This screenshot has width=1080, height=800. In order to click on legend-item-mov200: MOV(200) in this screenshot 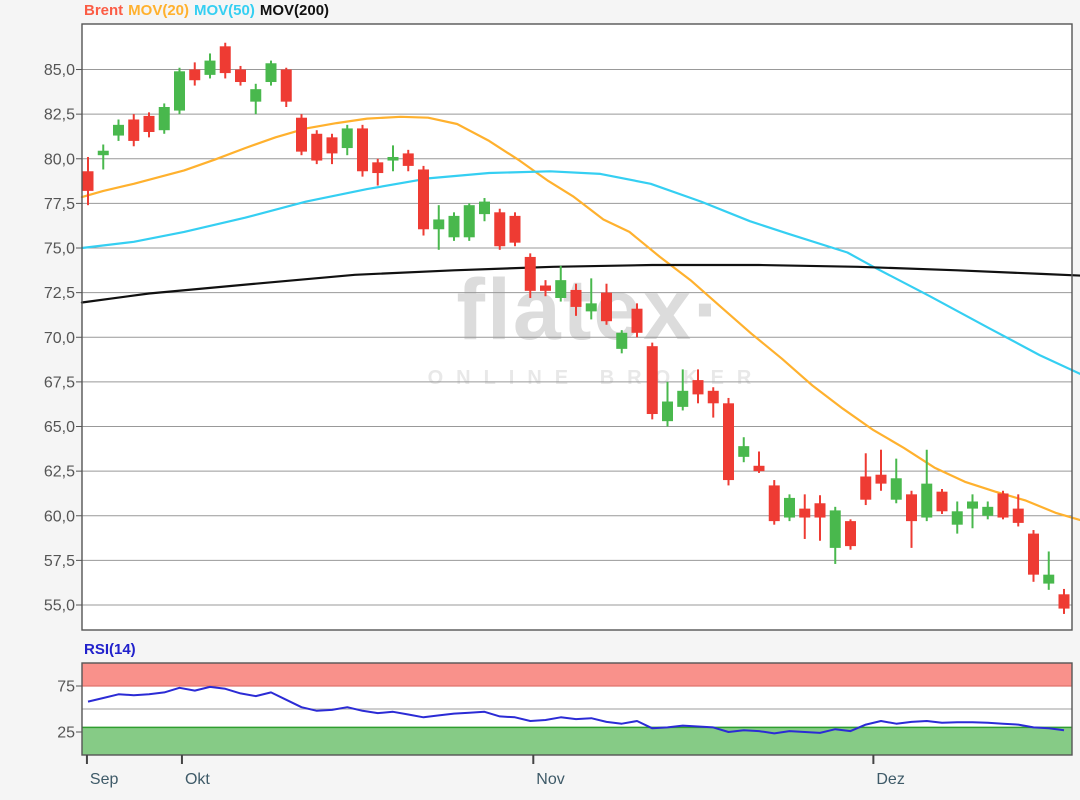, I will do `click(294, 10)`.